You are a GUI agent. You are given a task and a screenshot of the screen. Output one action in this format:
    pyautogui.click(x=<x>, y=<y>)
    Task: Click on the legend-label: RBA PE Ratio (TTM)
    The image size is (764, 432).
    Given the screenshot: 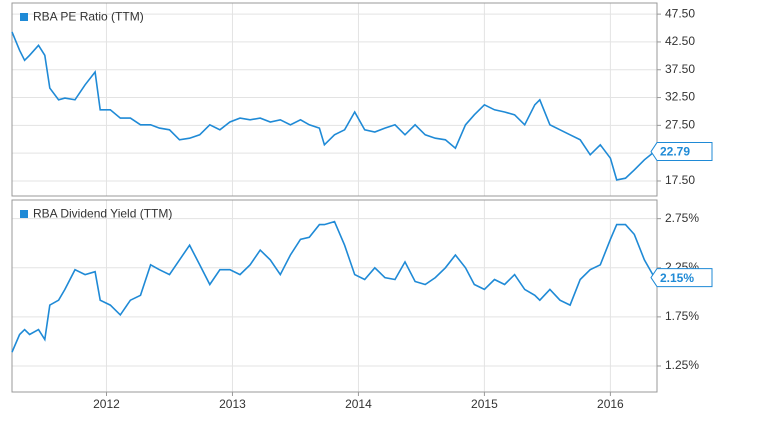 What is the action you would take?
    pyautogui.click(x=88, y=17)
    